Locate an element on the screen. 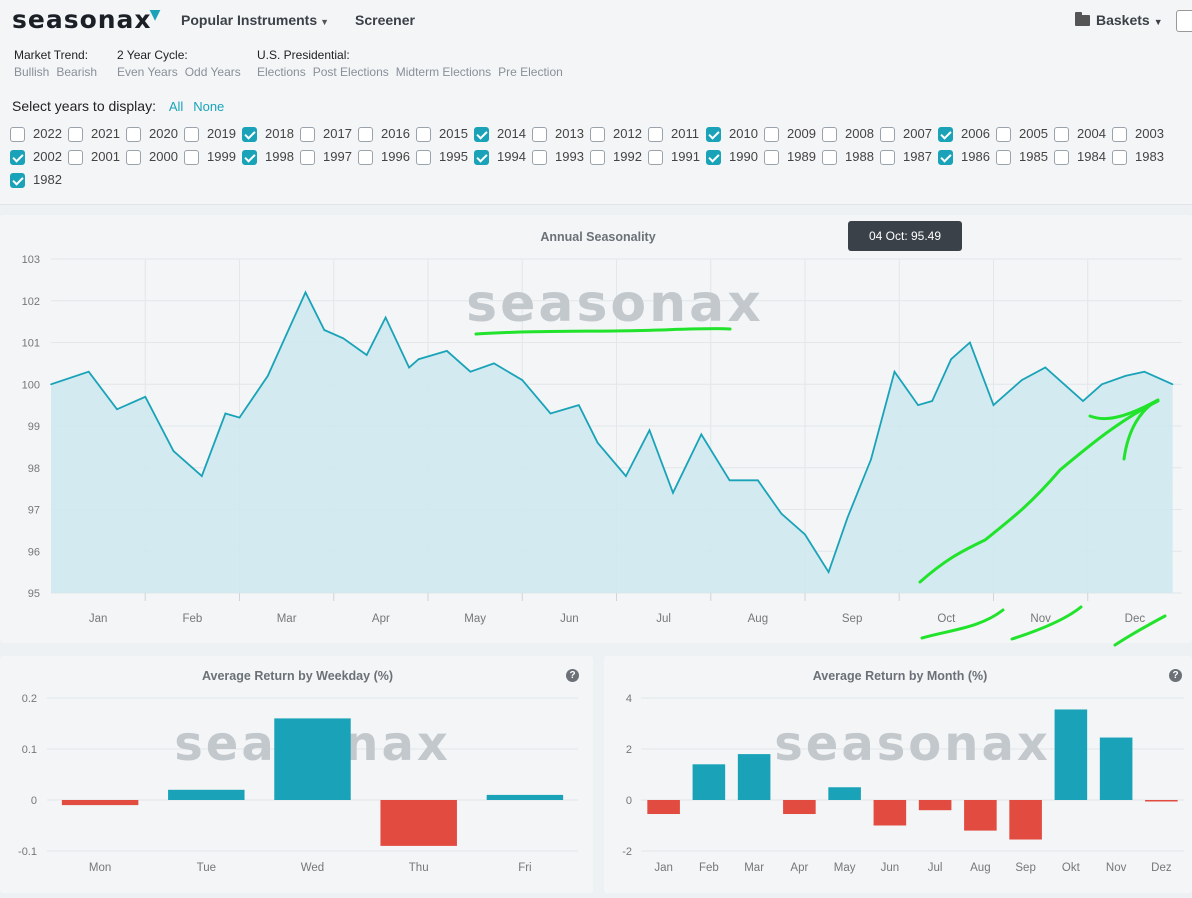  year-checkbox-2002: 2002 is located at coordinates (36, 157).